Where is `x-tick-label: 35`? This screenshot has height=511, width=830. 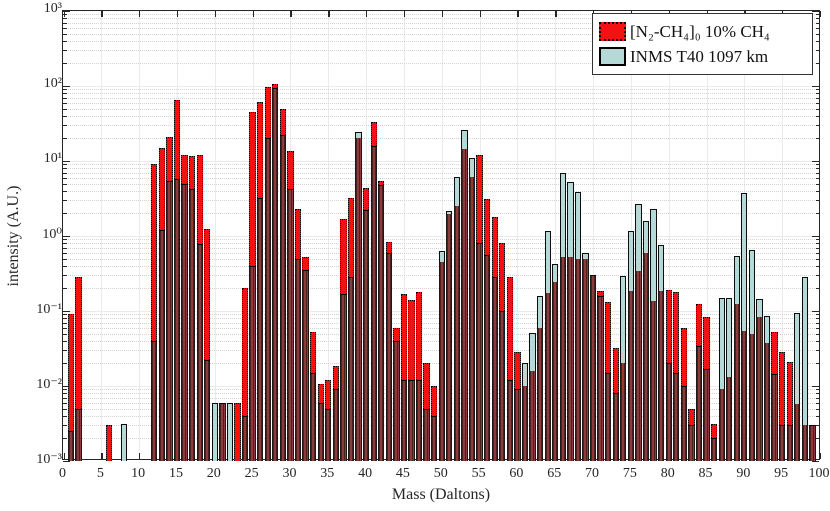
x-tick-label: 35 is located at coordinates (327, 473).